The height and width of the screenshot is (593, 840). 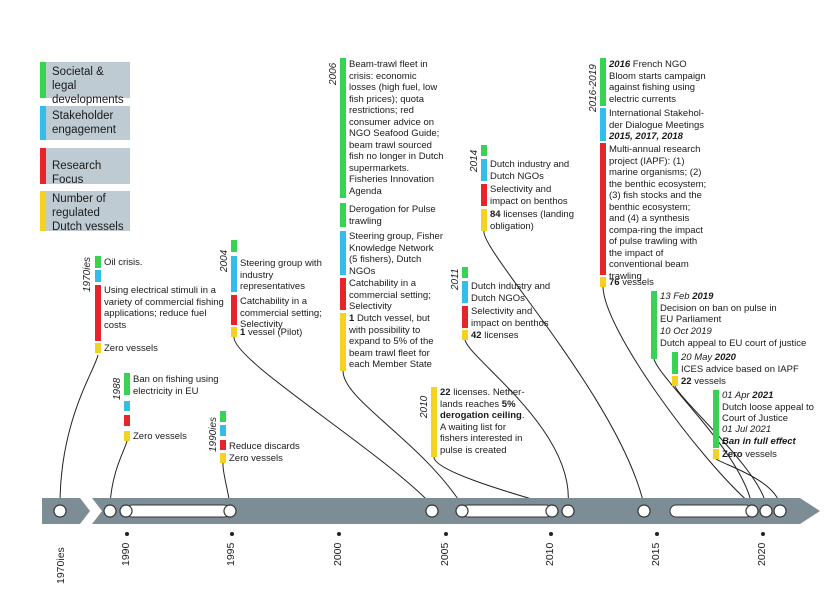 What do you see at coordinates (740, 369) in the screenshot?
I see `event-2020-text: ICES advice based on IAPF` at bounding box center [740, 369].